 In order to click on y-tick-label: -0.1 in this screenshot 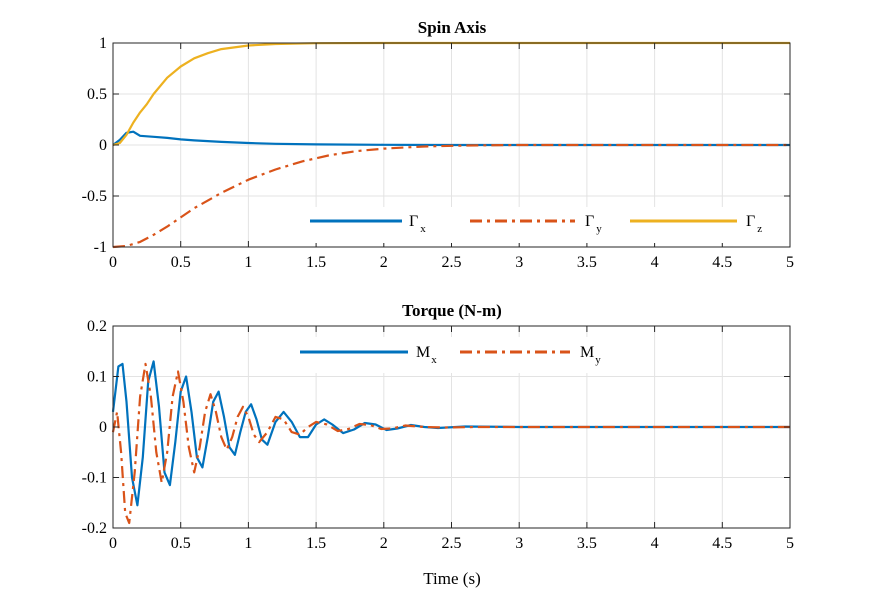, I will do `click(94, 478)`.